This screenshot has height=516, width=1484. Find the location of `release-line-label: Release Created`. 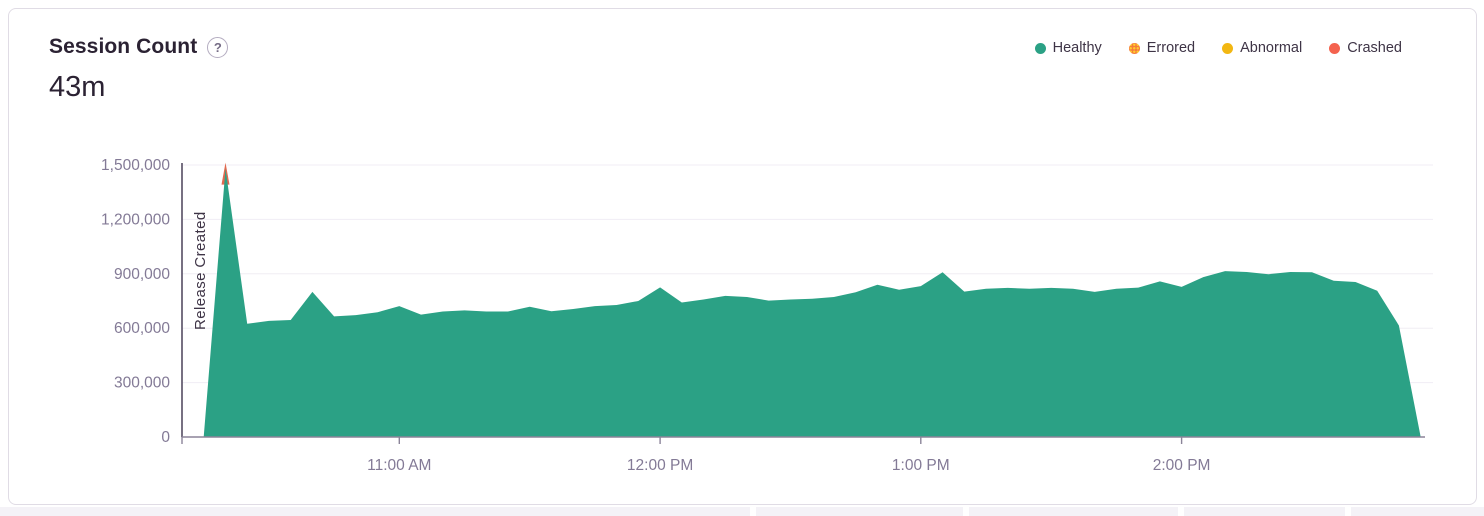

release-line-label: Release Created is located at coordinates (200, 270).